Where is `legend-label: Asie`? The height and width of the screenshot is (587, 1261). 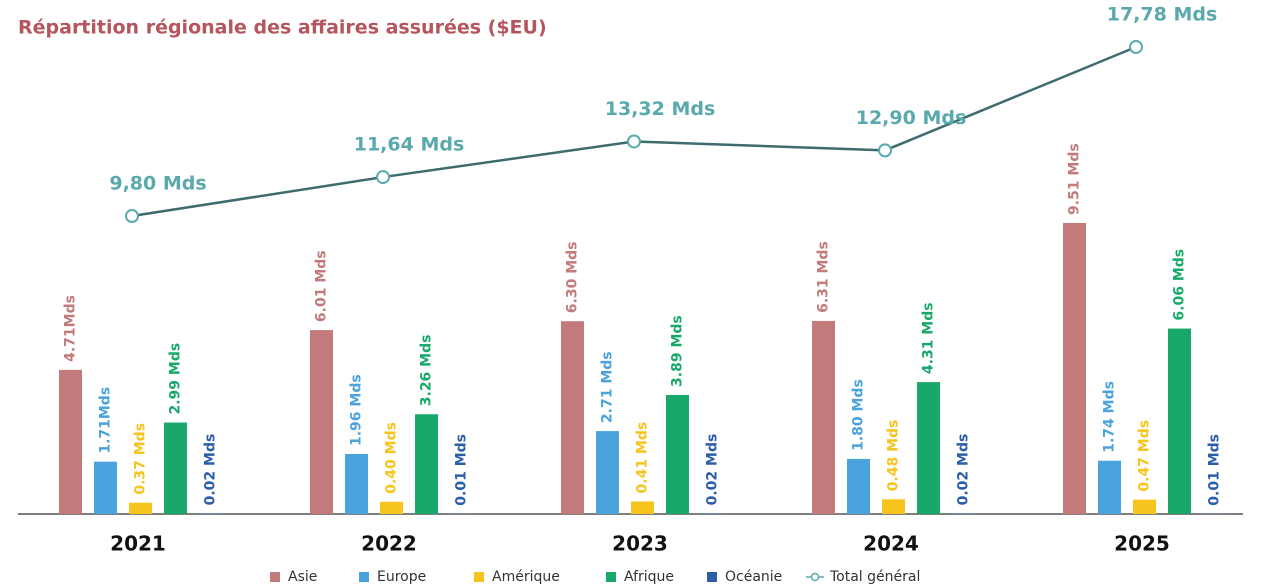
legend-label: Asie is located at coordinates (302, 577).